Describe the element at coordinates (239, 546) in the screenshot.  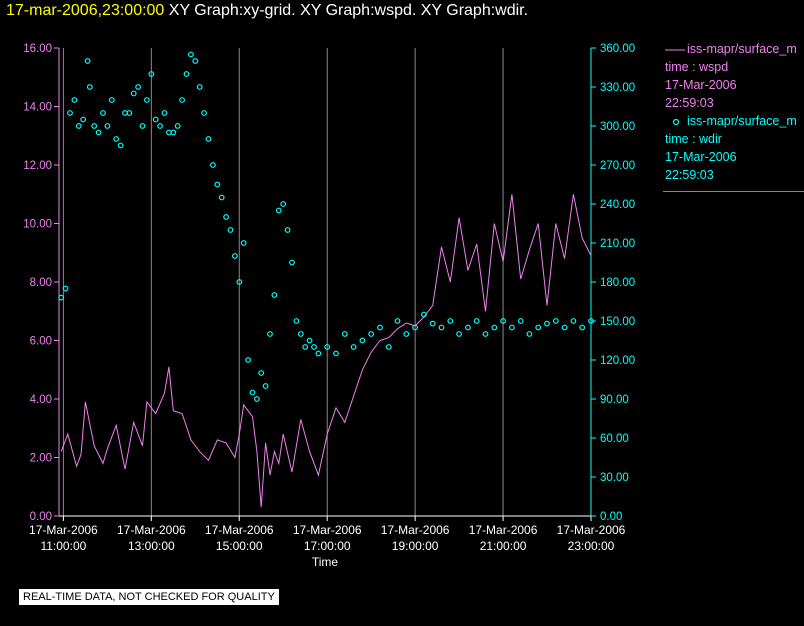
I see `x-tick-label-time: 15:00:00` at that location.